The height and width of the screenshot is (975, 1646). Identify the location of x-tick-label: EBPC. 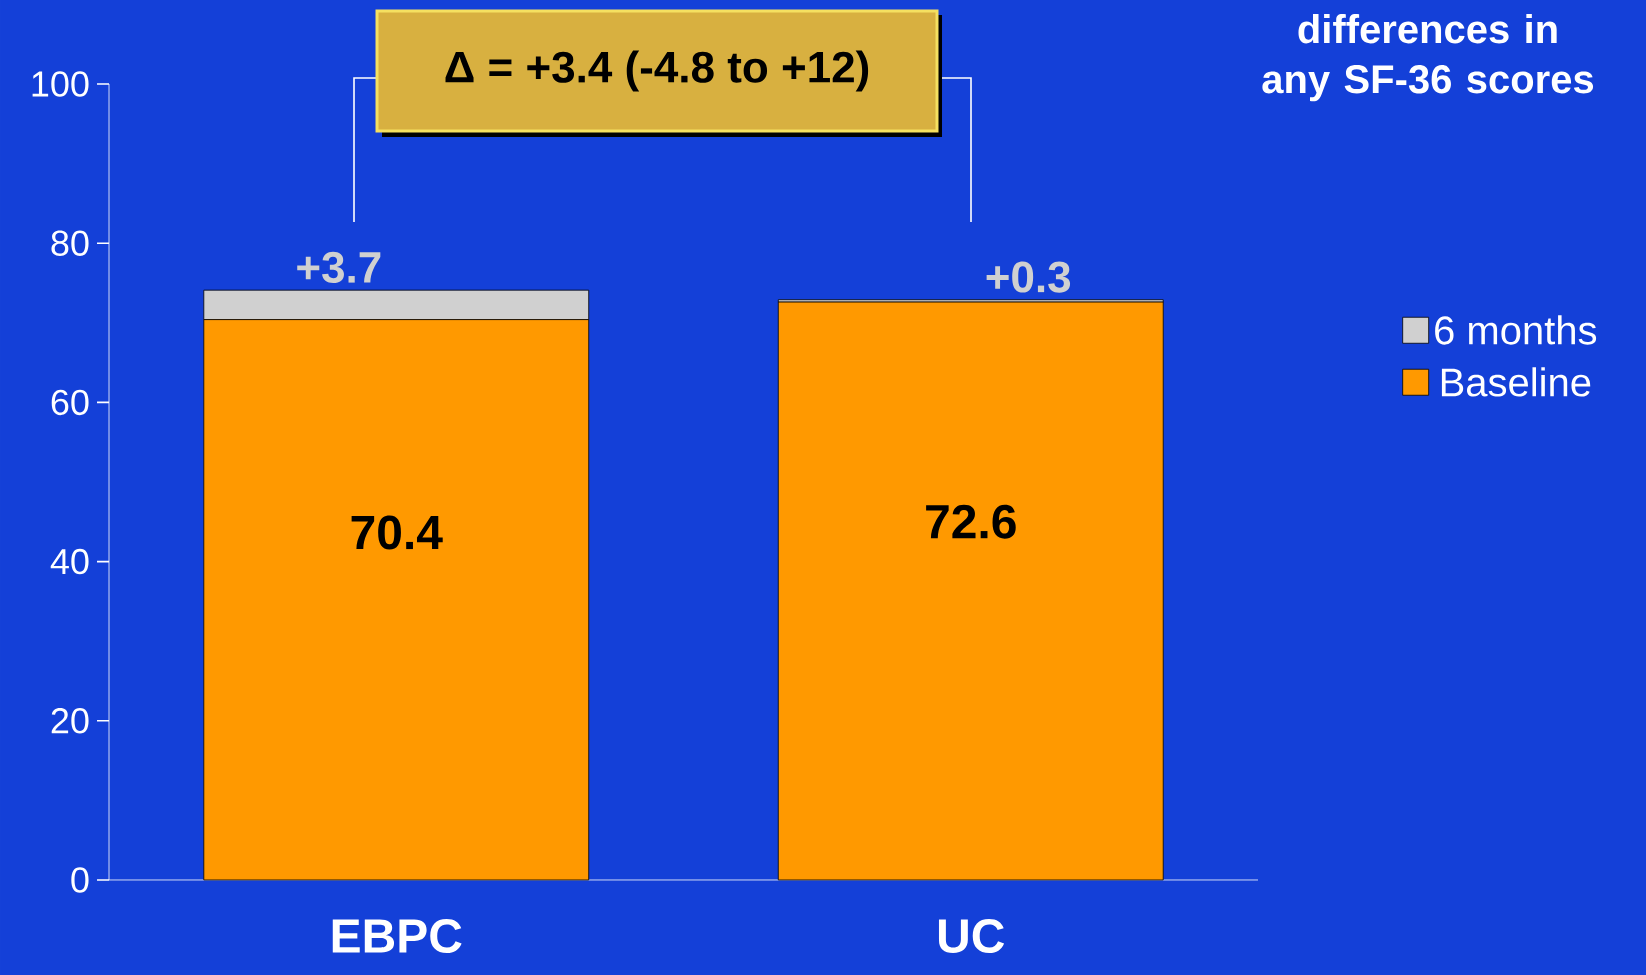
(397, 936).